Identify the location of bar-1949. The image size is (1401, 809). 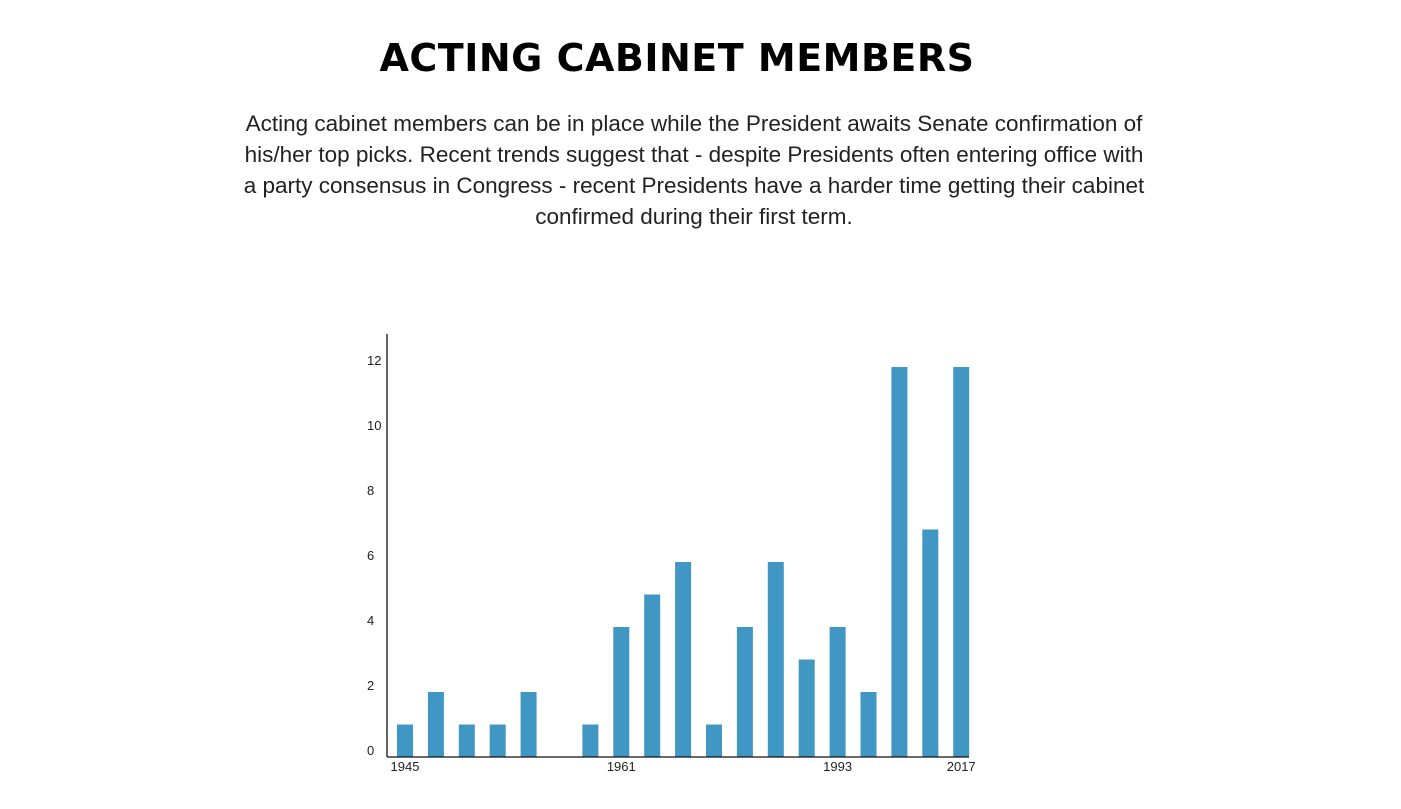
(435, 724).